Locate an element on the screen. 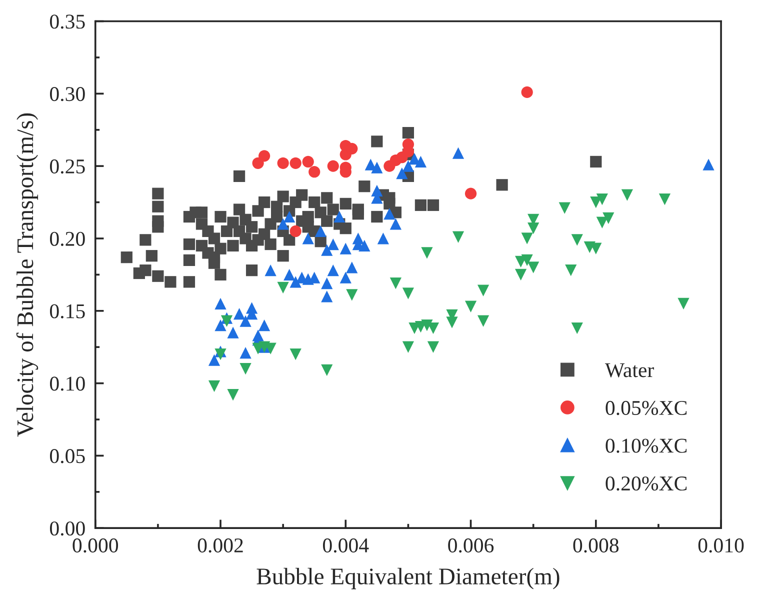 The image size is (763, 607). y-tick-label: 0.30 is located at coordinates (67, 94).